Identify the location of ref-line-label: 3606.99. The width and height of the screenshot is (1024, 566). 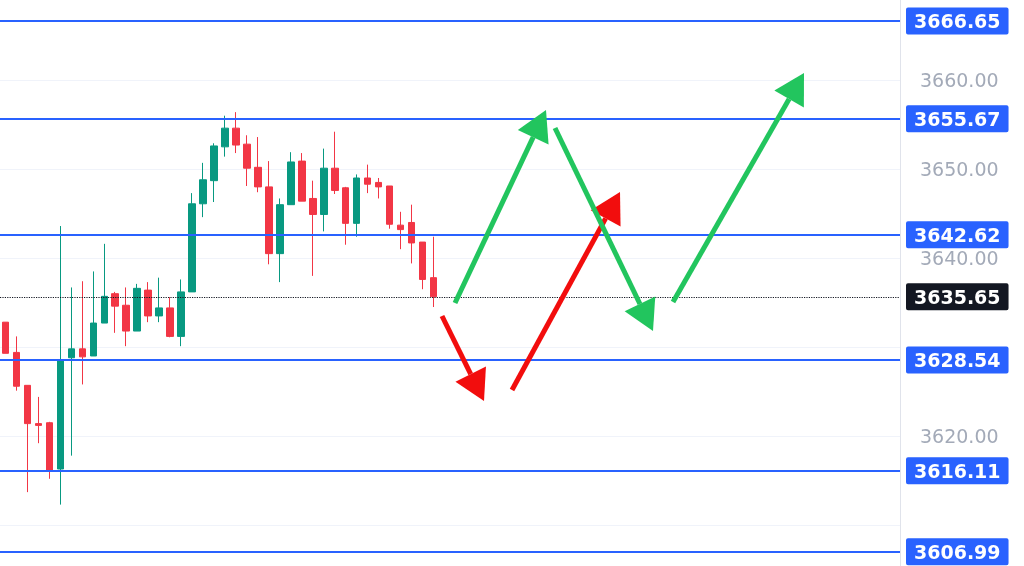
(957, 551).